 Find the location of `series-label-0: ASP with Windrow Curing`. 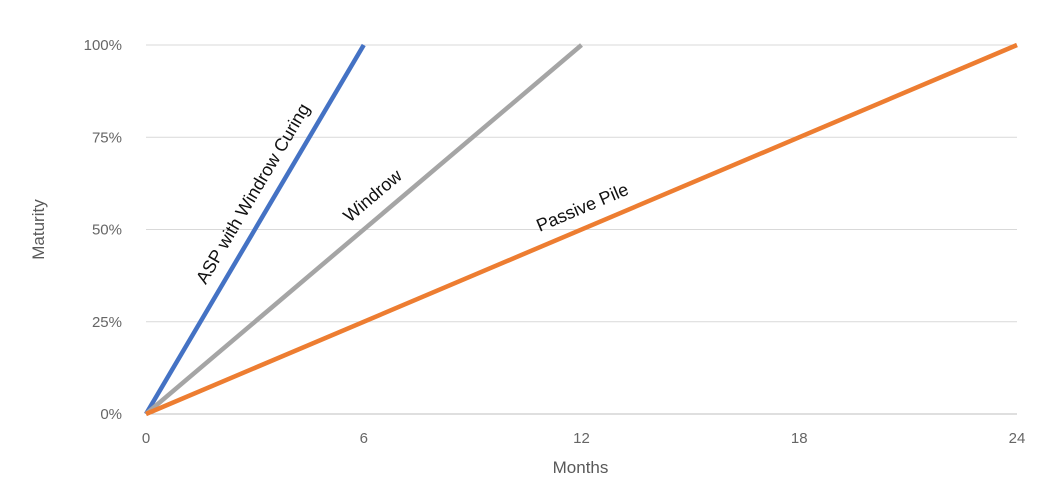

series-label-0: ASP with Windrow Curing is located at coordinates (253, 193).